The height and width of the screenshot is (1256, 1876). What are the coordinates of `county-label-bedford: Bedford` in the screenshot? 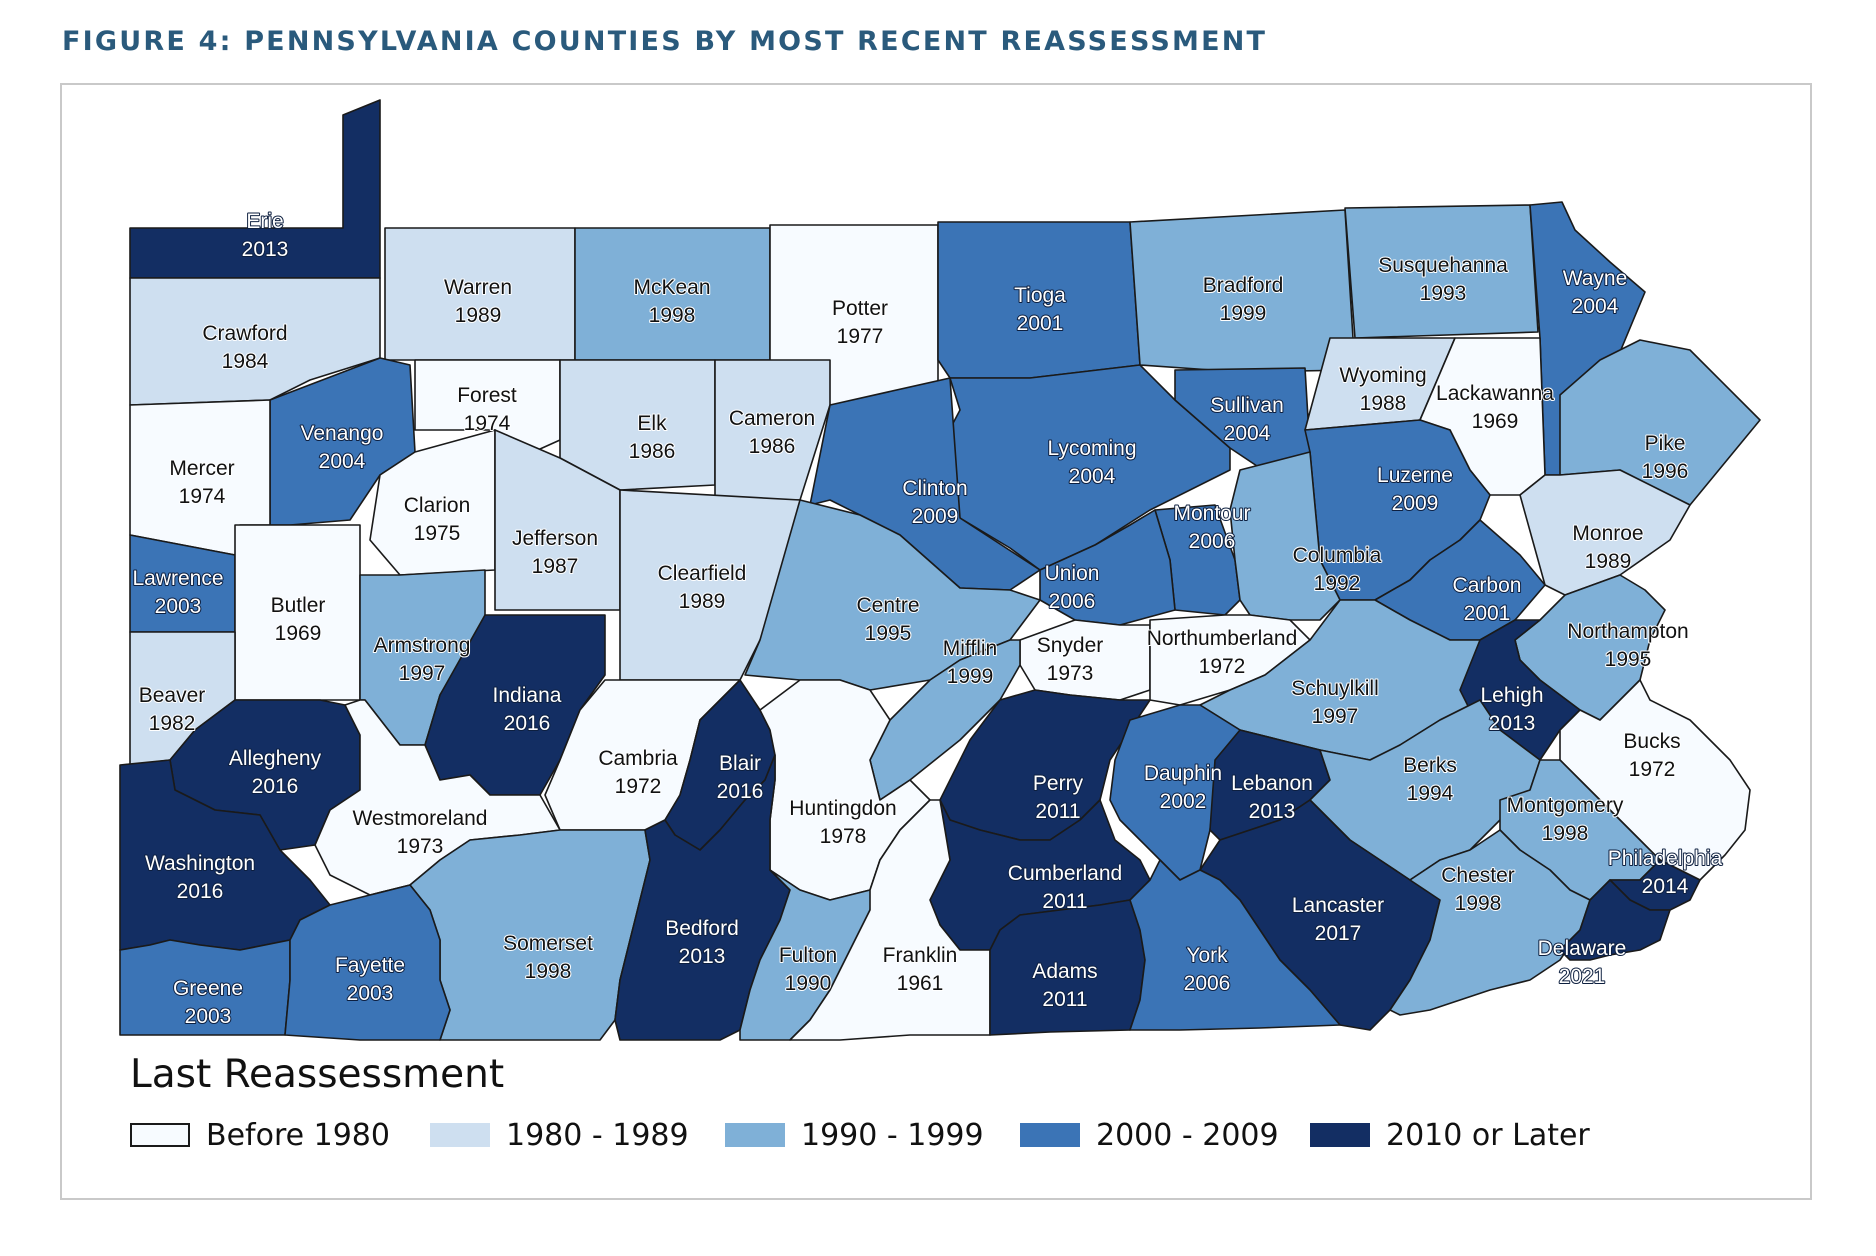 It's located at (702, 928).